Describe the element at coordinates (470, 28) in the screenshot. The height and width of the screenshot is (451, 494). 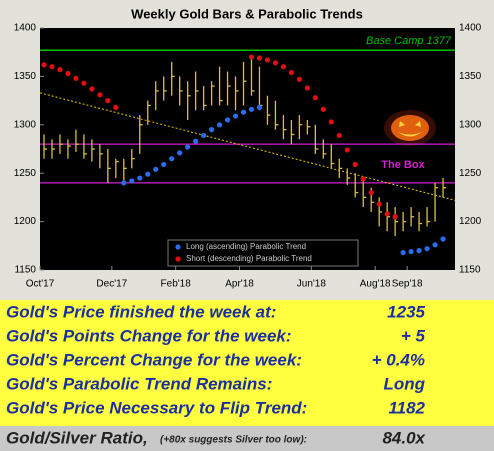
I see `y2-tick-label: 1400` at that location.